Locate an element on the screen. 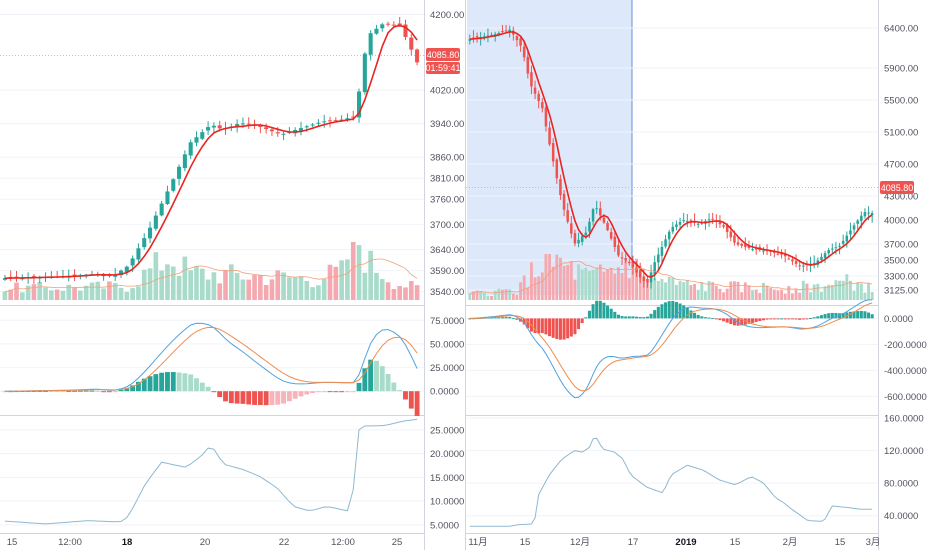 The width and height of the screenshot is (932, 550). y-tick-label: 20.0000 is located at coordinates (447, 454).